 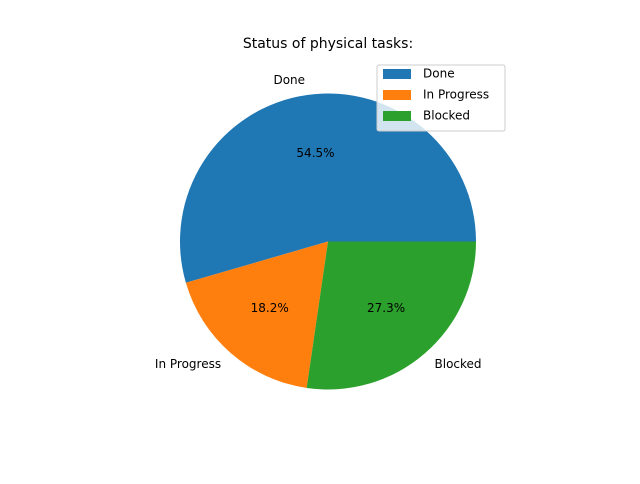 What do you see at coordinates (315, 153) in the screenshot?
I see `percent-label-done: 54.5%` at bounding box center [315, 153].